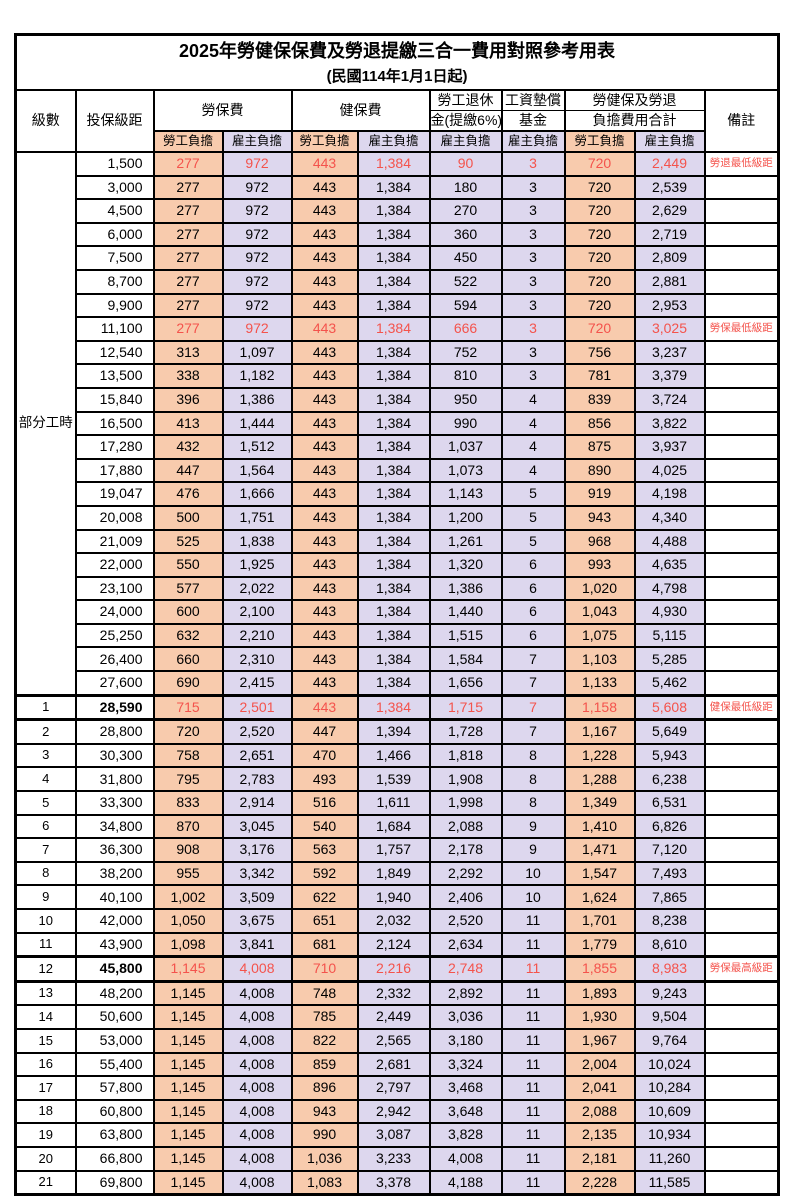  What do you see at coordinates (45, 969) in the screenshot?
I see `level-cell: 12` at bounding box center [45, 969].